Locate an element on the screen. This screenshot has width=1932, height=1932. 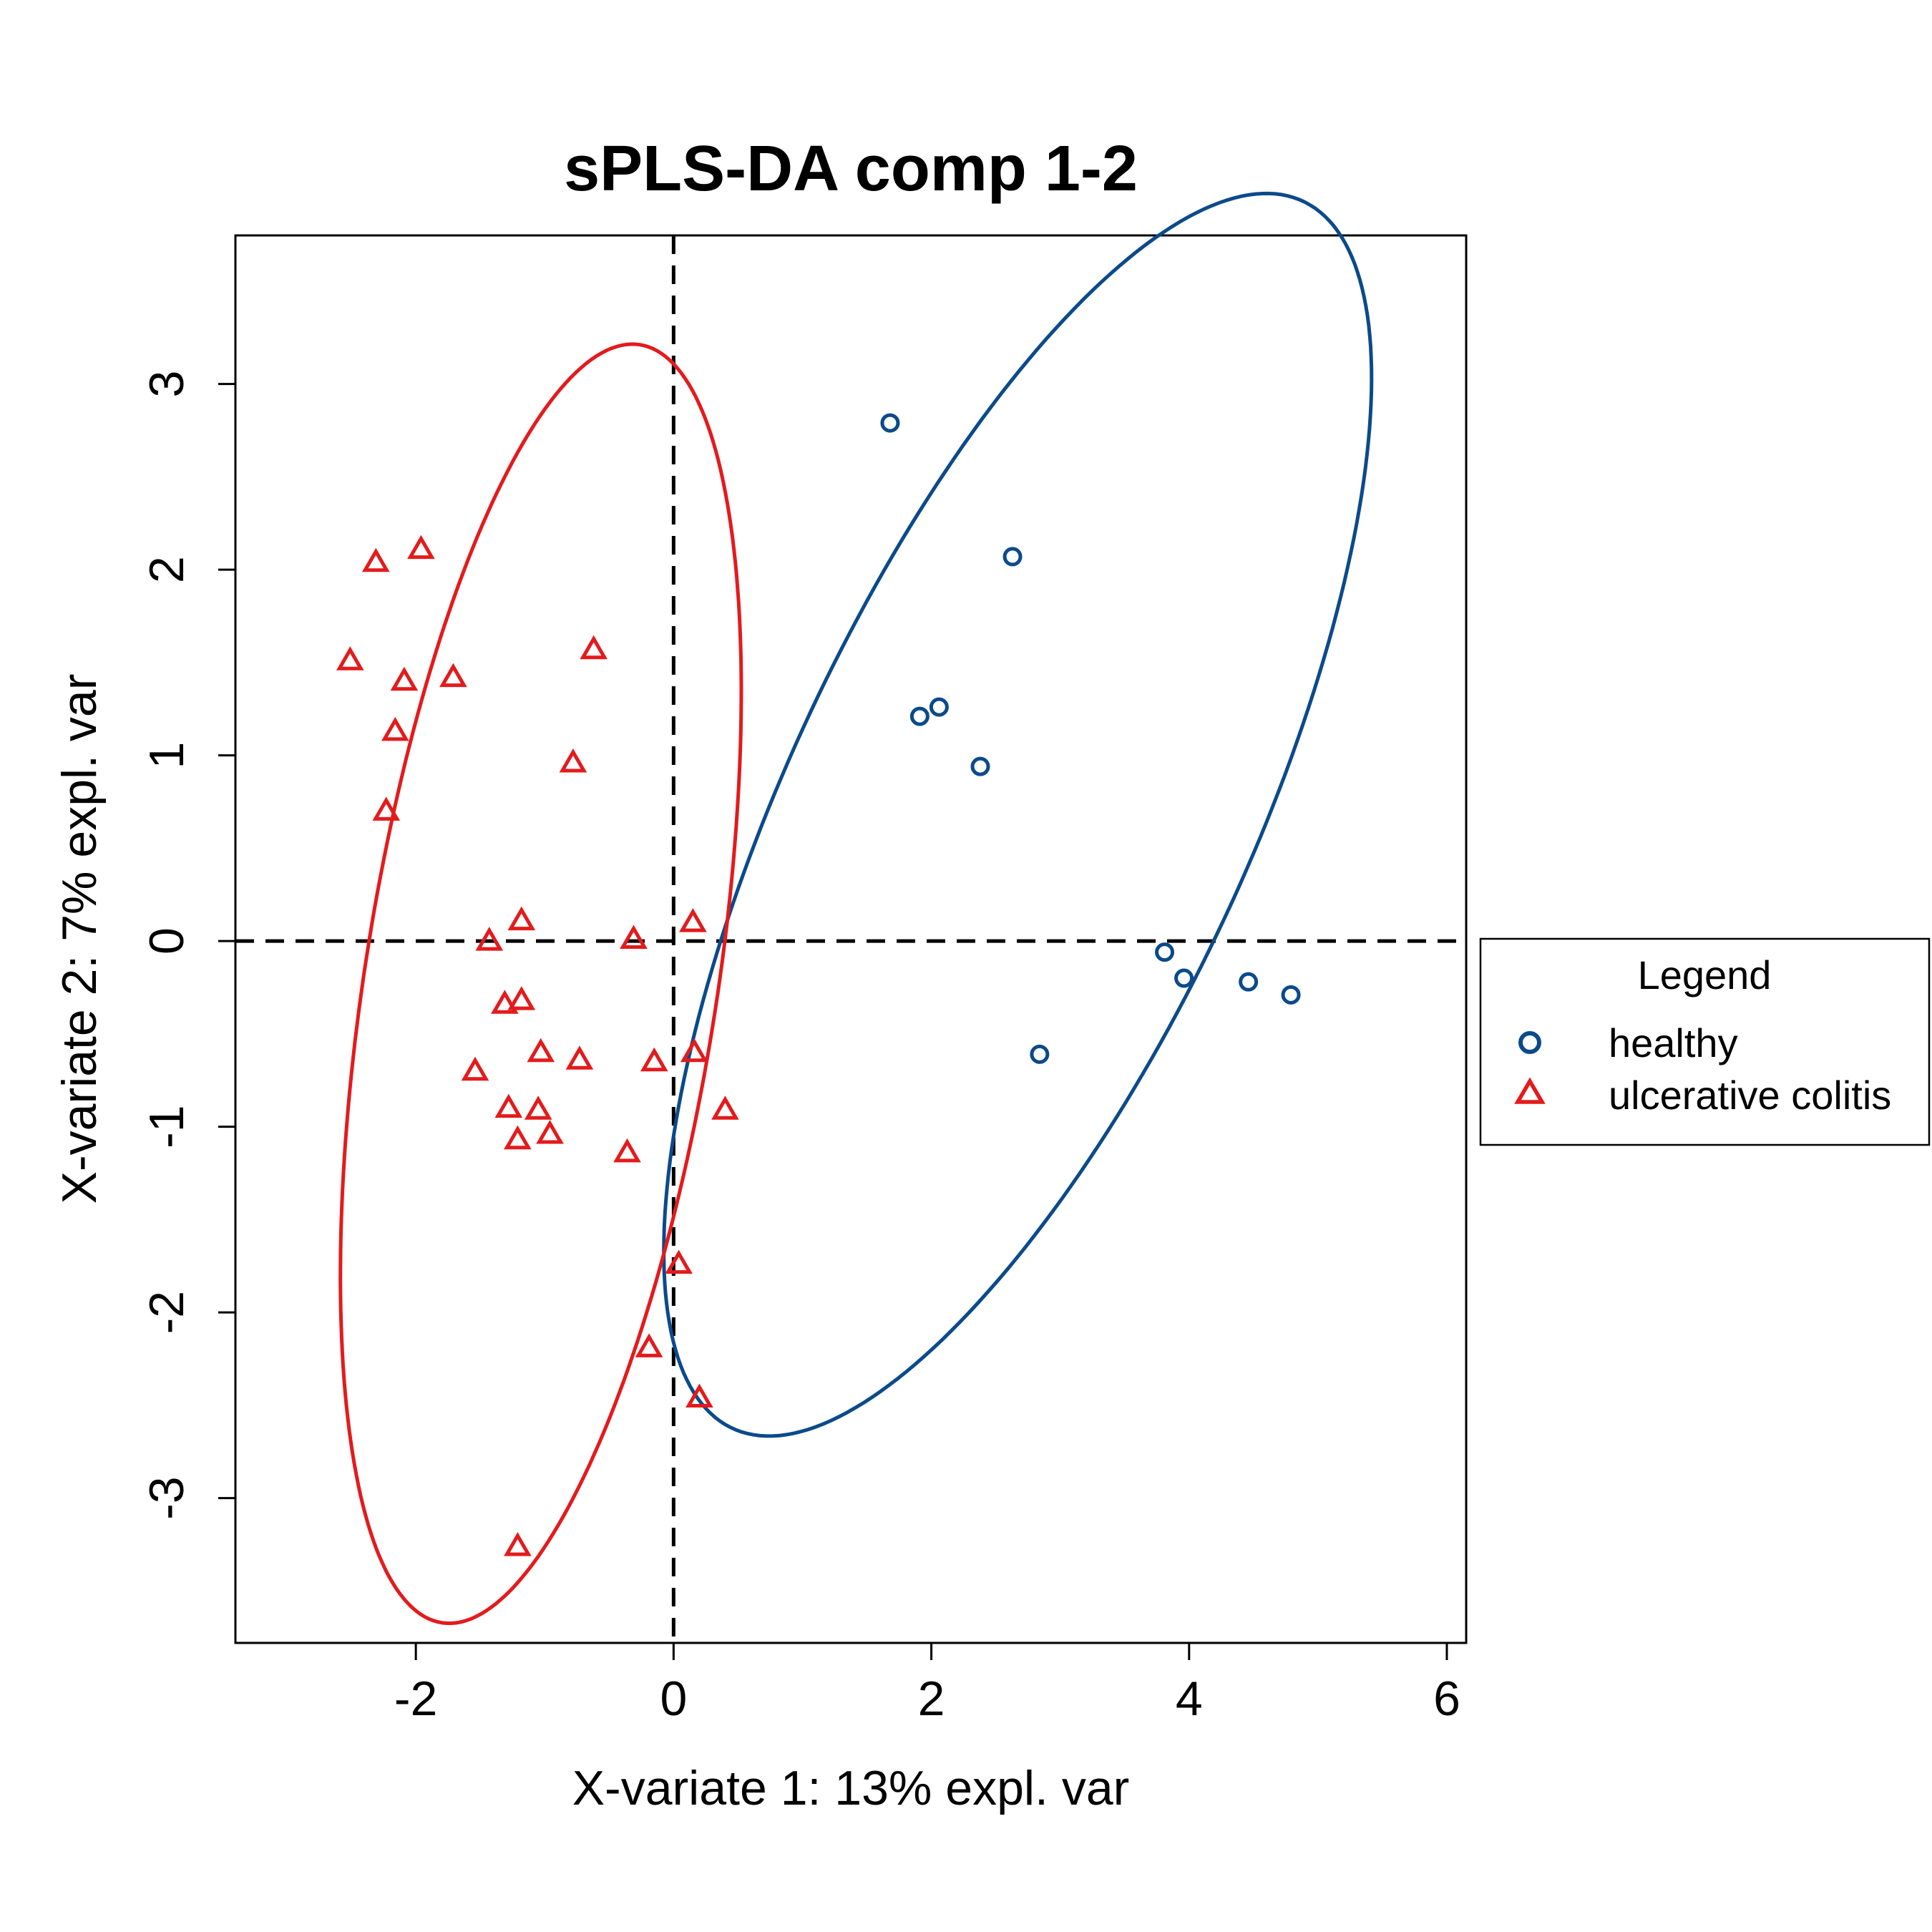
legend-item-ulcerative-colitis: ulcerative colitis is located at coordinates (1702, 1095).